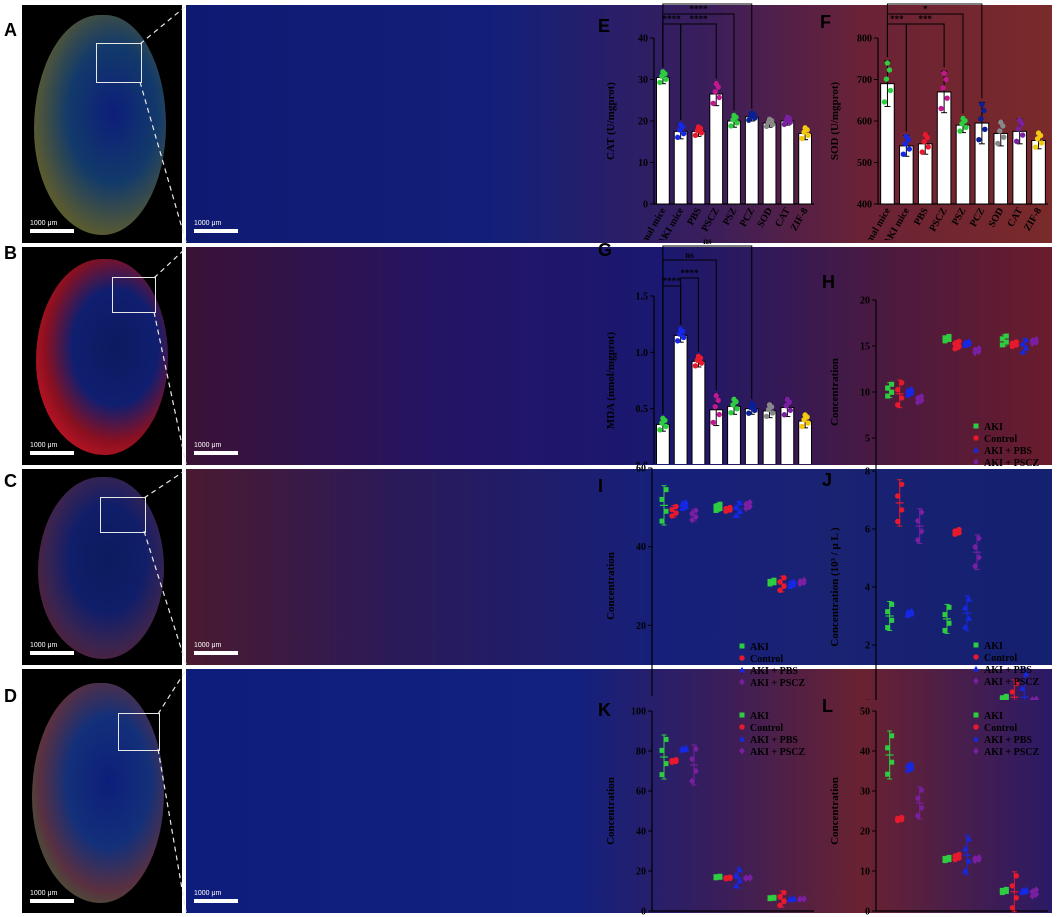  What do you see at coordinates (867, 439) in the screenshot?
I see `y-tick-label: 5` at bounding box center [867, 439].